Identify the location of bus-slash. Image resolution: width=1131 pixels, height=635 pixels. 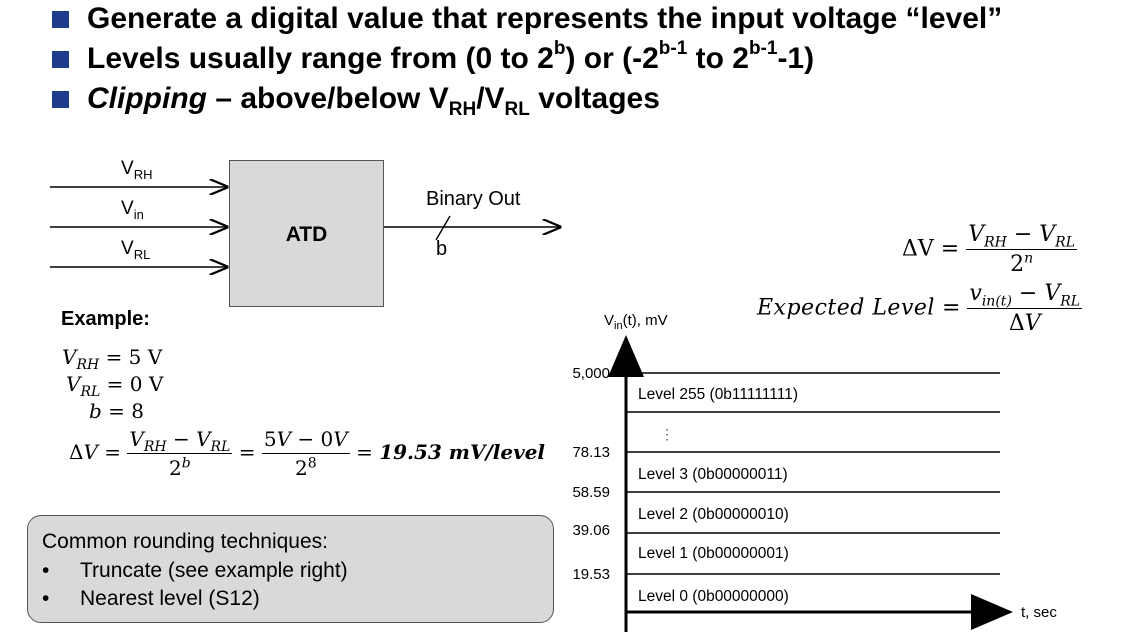
(443, 228).